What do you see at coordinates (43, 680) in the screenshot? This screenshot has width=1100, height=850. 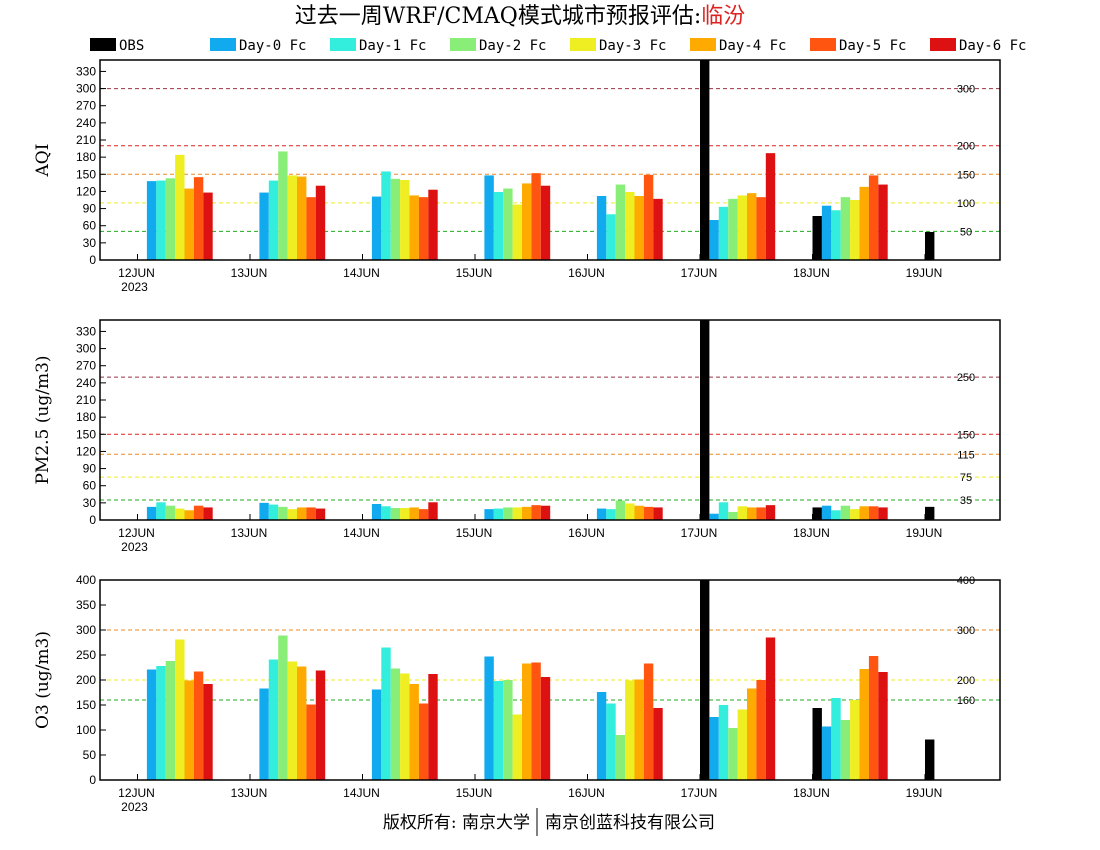 I see `ylabel-o3: O3 (ug/m3)` at bounding box center [43, 680].